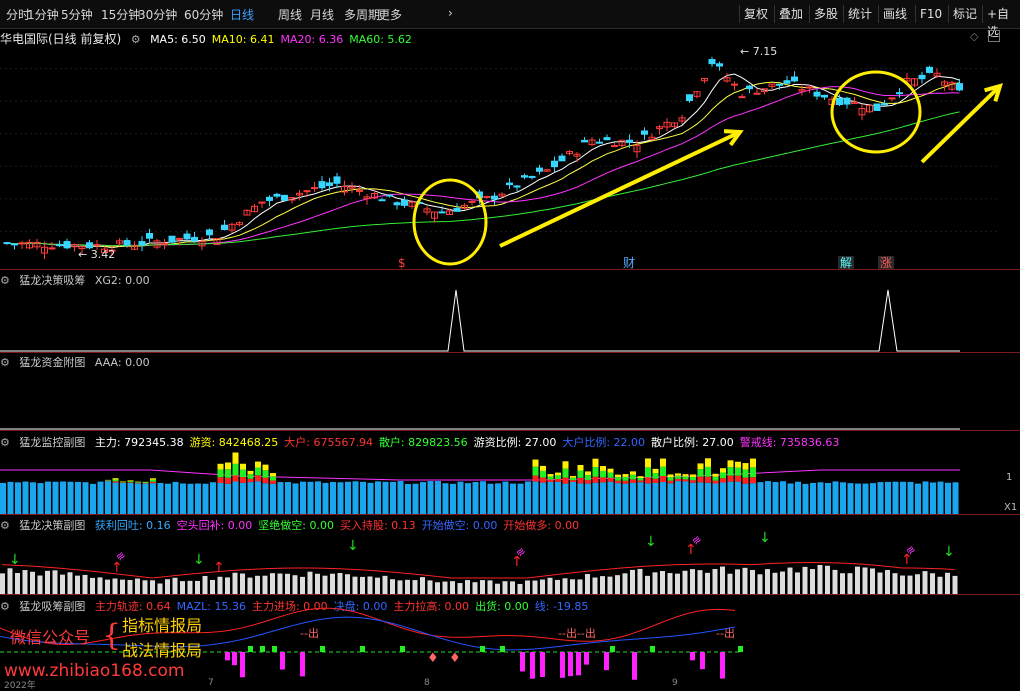 The height and width of the screenshot is (691, 1020). I want to click on more-chevron-icon: ›, so click(450, 13).